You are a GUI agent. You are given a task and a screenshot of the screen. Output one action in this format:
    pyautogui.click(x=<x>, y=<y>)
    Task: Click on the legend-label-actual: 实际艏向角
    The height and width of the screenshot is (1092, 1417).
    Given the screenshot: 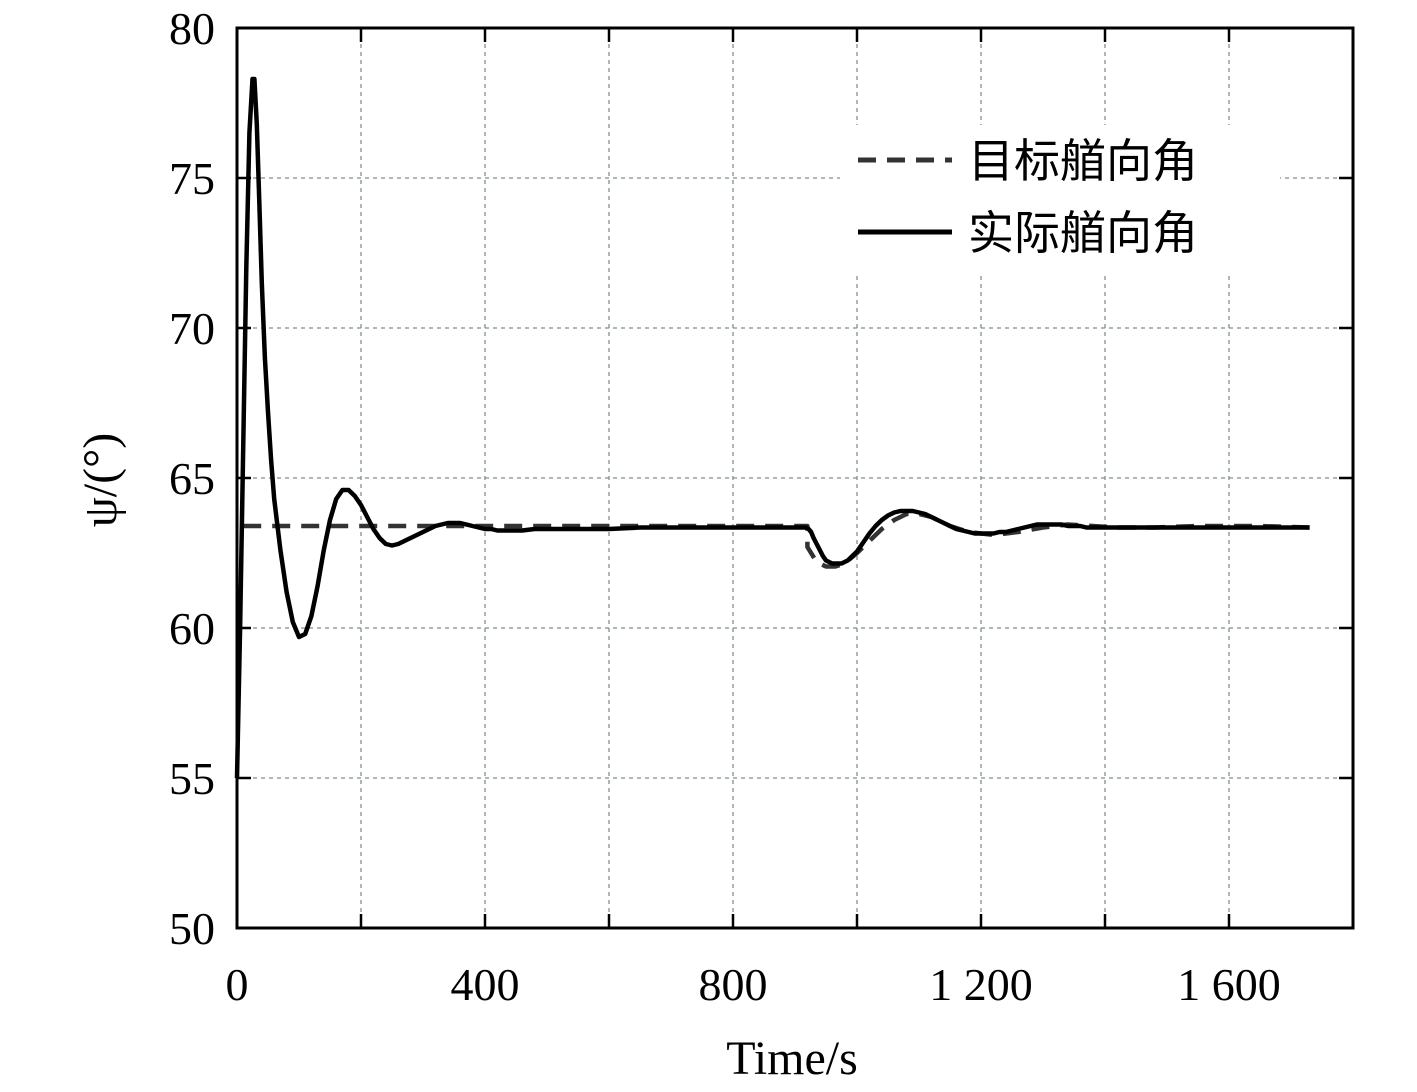 What is the action you would take?
    pyautogui.click(x=1083, y=233)
    